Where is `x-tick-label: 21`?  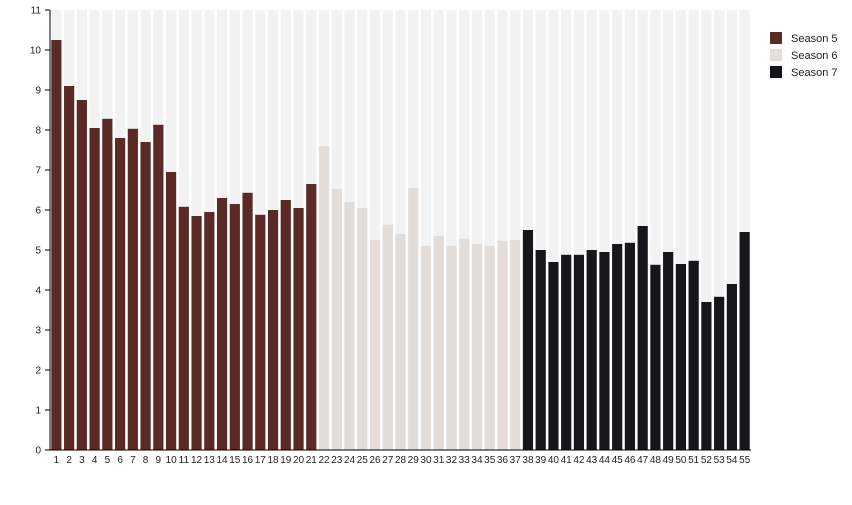 x-tick-label: 21 is located at coordinates (312, 460).